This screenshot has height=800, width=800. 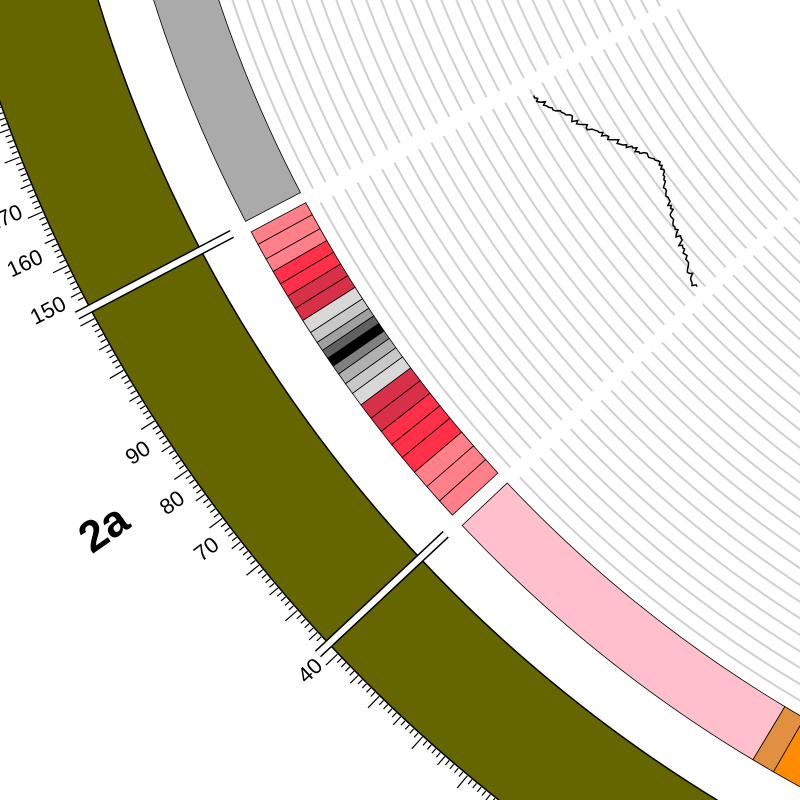 What do you see at coordinates (138, 452) in the screenshot?
I see `tick-label: 90` at bounding box center [138, 452].